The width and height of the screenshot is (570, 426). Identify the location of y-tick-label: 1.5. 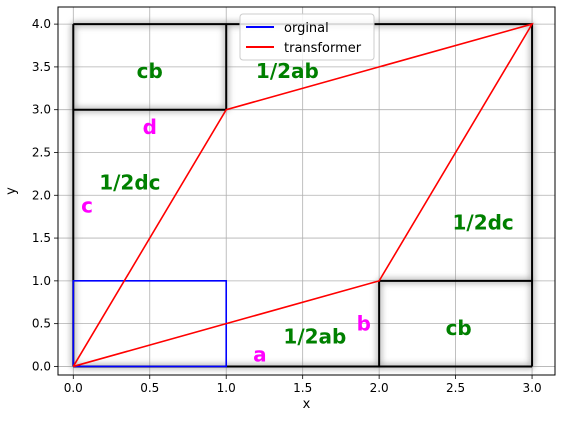
(41, 238).